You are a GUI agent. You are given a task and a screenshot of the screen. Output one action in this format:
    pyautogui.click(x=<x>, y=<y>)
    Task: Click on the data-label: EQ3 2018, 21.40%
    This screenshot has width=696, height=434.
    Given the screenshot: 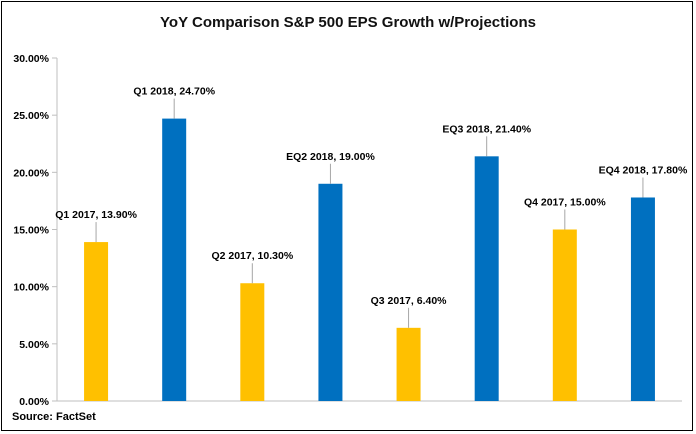 What is the action you would take?
    pyautogui.click(x=486, y=129)
    